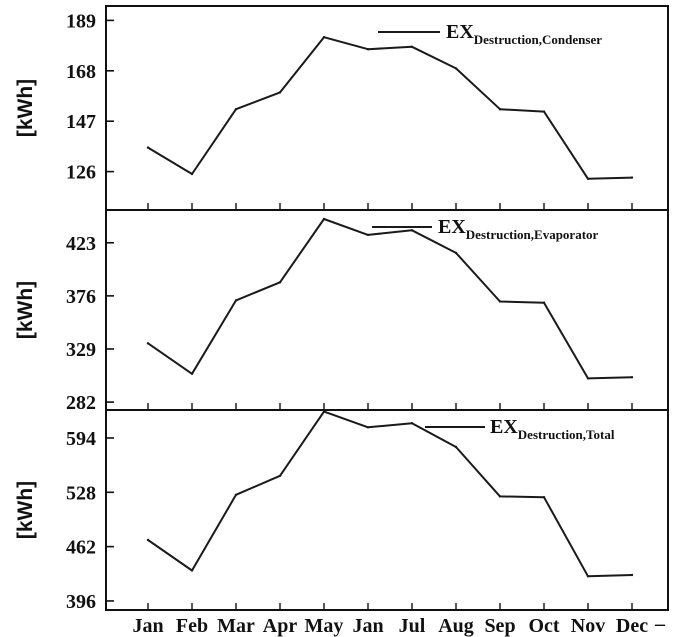  Describe the element at coordinates (81, 173) in the screenshot. I see `y-tick-label: 126` at that location.